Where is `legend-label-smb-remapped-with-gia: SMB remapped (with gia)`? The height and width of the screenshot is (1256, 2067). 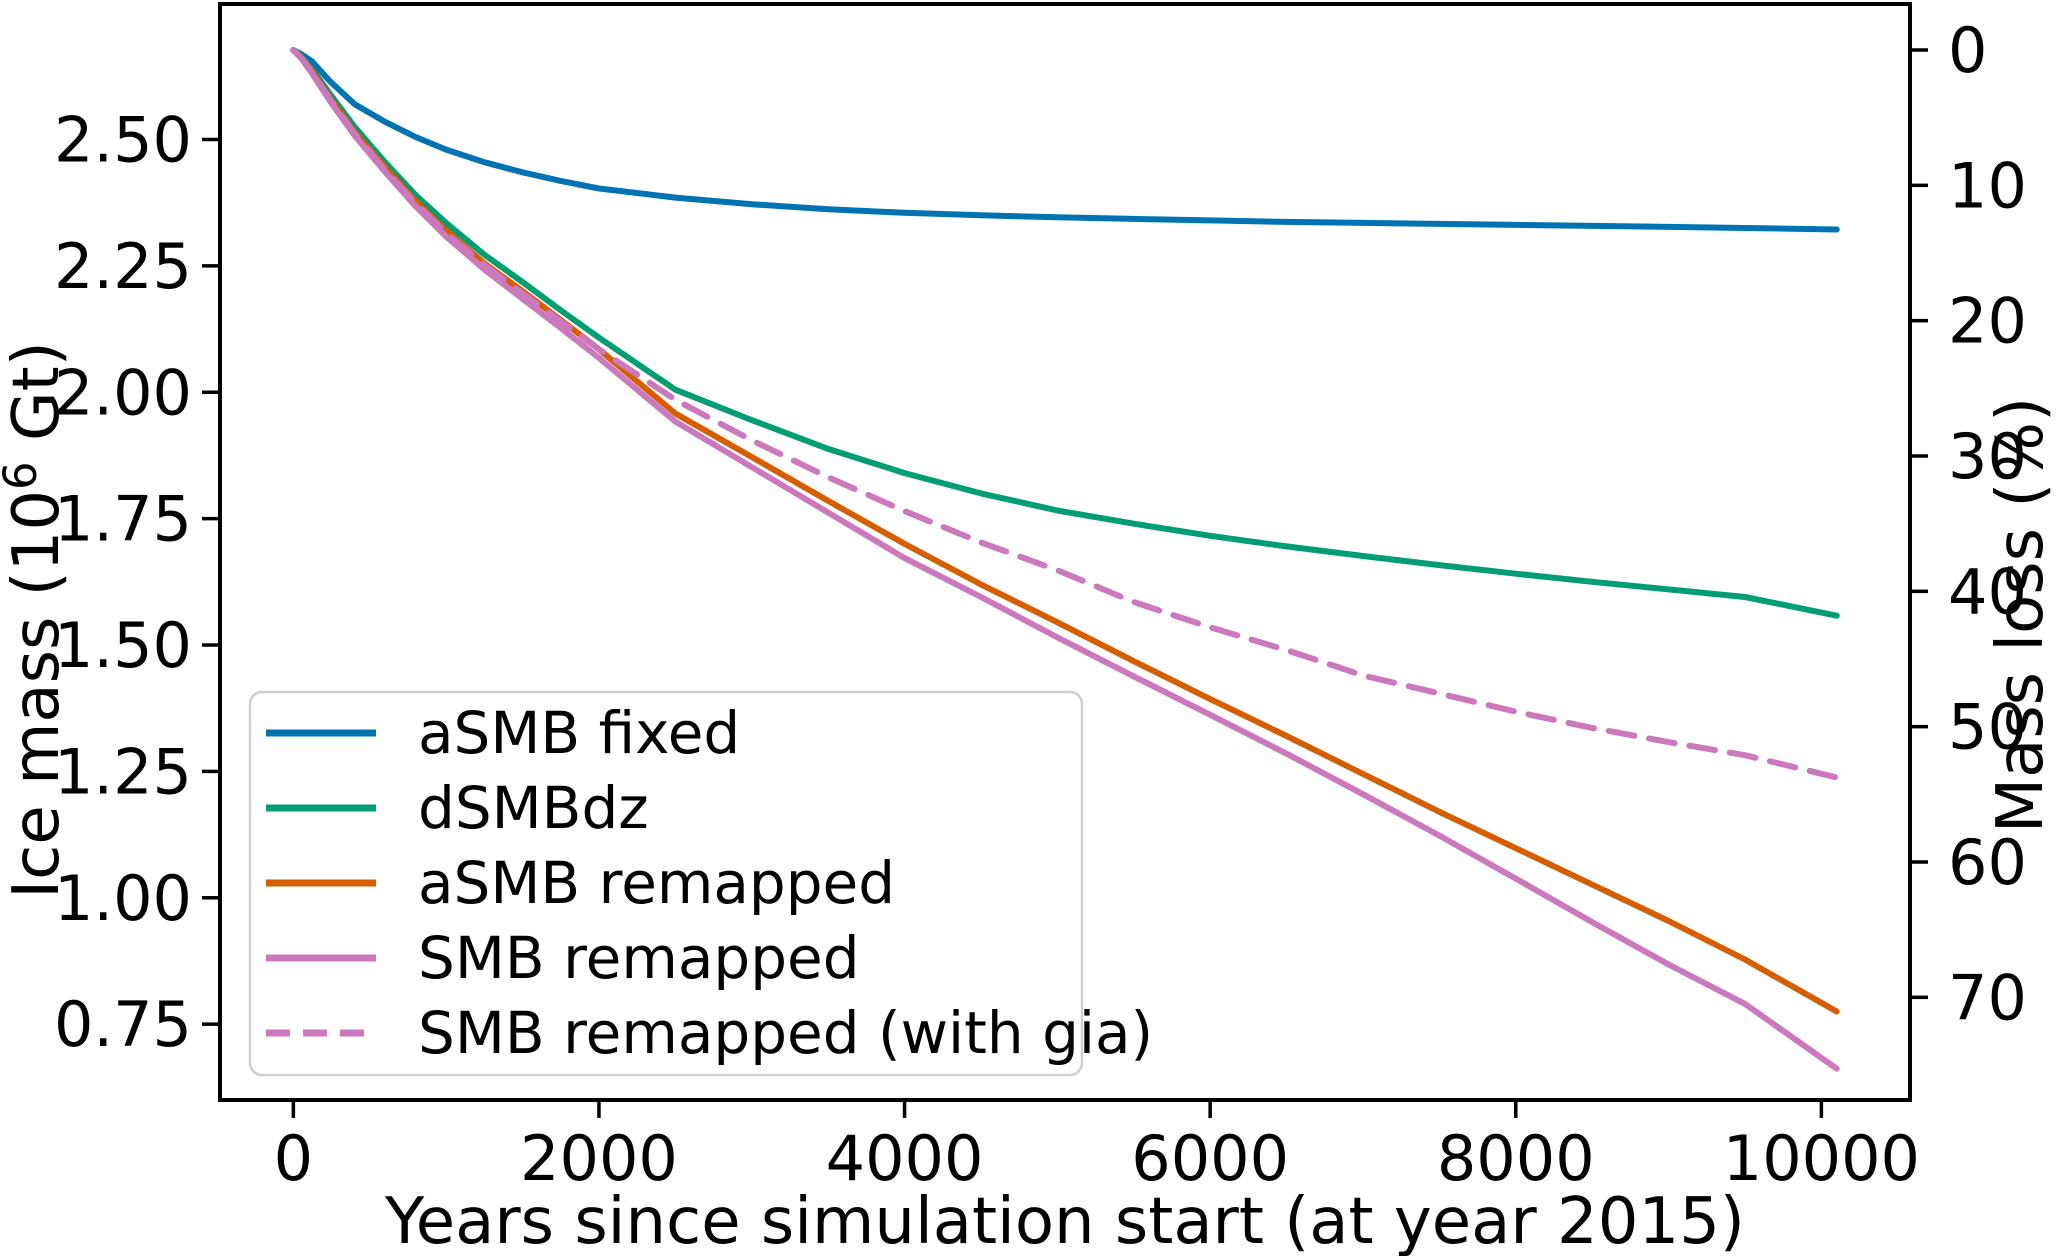 legend-label-smb-remapped-with-gia: SMB remapped (with gia) is located at coordinates (785, 1033).